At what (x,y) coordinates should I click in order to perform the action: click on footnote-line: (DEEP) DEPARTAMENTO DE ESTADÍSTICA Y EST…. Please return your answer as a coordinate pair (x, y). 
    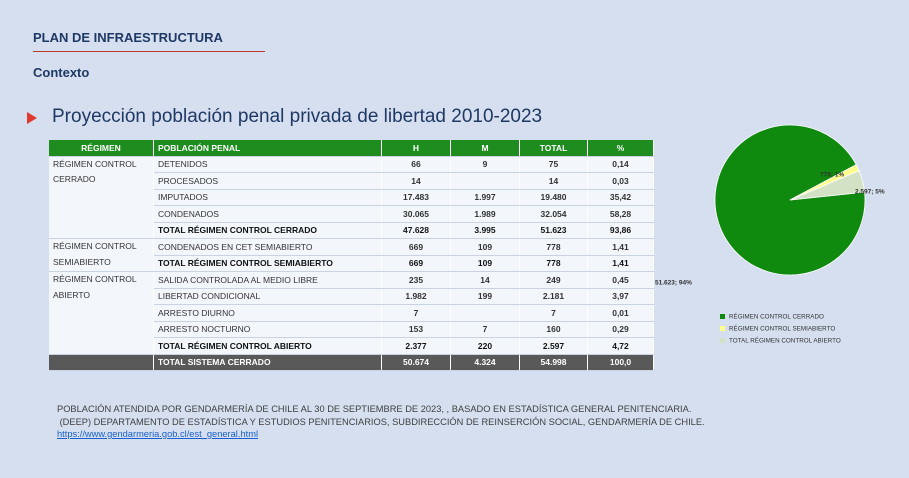
    Looking at the image, I should click on (381, 421).